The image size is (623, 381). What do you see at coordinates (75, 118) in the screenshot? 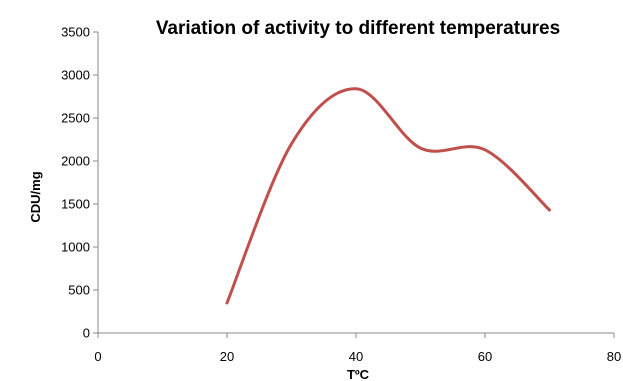
I see `y-tick-label: 2500` at bounding box center [75, 118].